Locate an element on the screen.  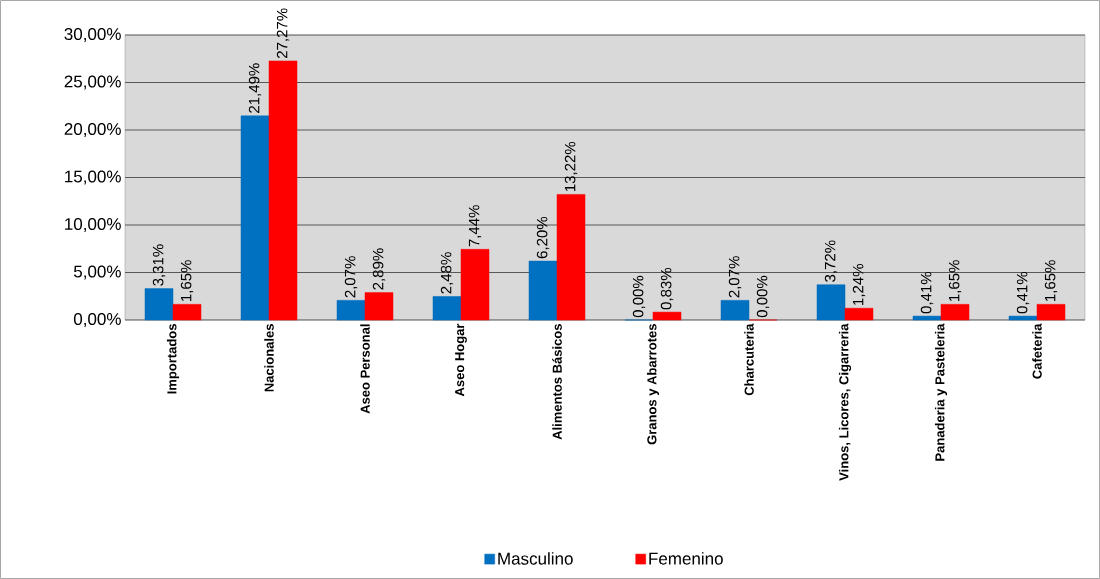
x-tick-label: Panaderia y Pasteleria is located at coordinates (941, 392).